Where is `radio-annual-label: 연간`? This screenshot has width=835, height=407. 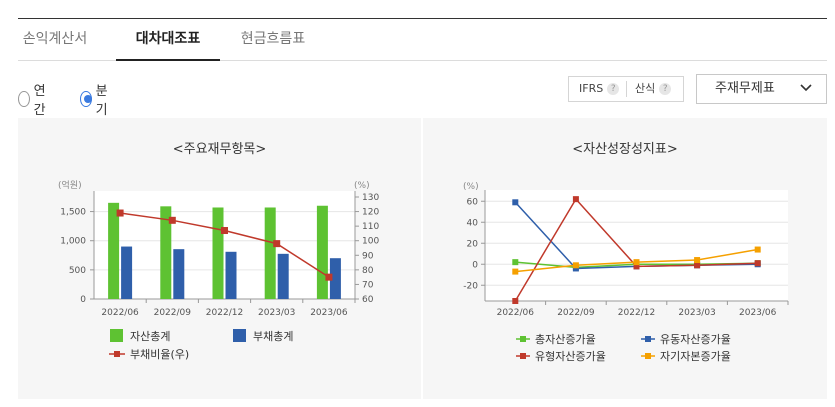
radio-annual-label: 연간 is located at coordinates (39, 101).